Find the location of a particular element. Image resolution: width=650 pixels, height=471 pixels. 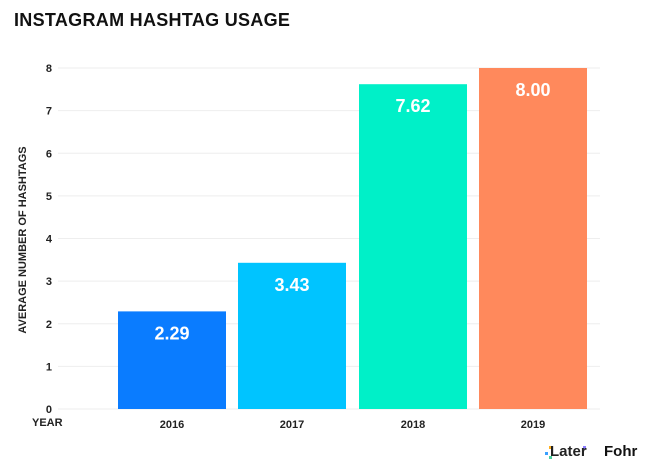

x-tick-label: 2019 is located at coordinates (533, 425).